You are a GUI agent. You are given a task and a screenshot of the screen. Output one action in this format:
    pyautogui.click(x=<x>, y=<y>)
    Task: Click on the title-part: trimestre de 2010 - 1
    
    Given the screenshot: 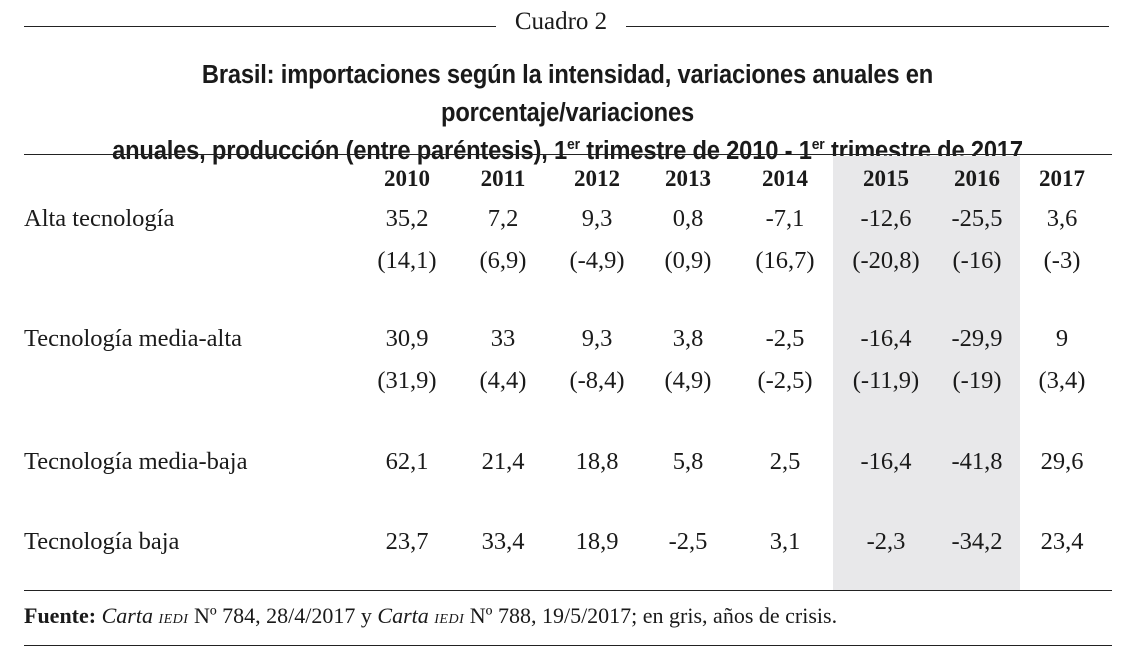 What is the action you would take?
    pyautogui.click(x=695, y=151)
    